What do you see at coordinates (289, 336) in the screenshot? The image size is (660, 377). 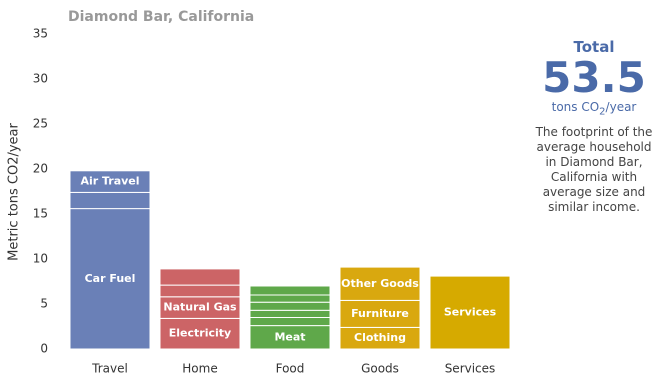 I see `segment-label: Meat` at bounding box center [289, 336].